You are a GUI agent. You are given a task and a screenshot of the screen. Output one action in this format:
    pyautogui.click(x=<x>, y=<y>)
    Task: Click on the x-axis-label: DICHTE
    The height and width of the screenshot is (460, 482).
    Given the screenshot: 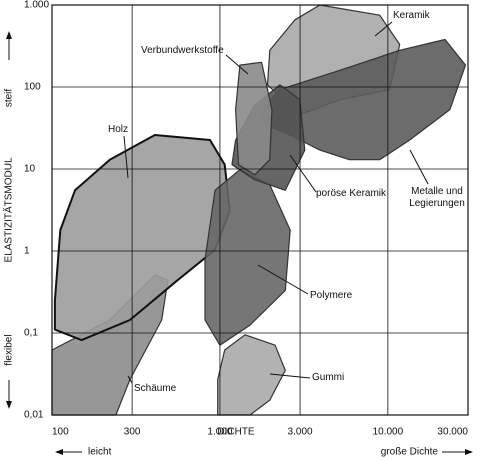 What is the action you would take?
    pyautogui.click(x=236, y=432)
    